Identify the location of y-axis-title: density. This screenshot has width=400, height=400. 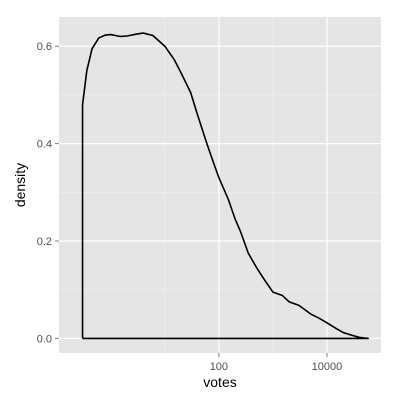
(20, 185).